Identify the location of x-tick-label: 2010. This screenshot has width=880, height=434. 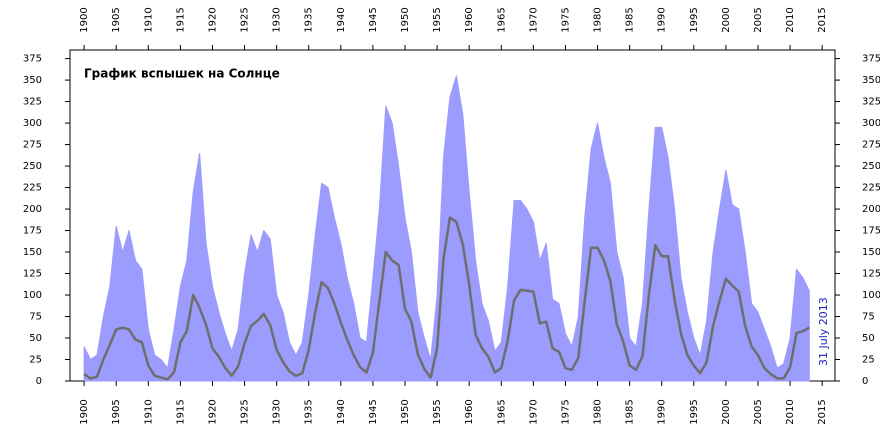
(790, 411).